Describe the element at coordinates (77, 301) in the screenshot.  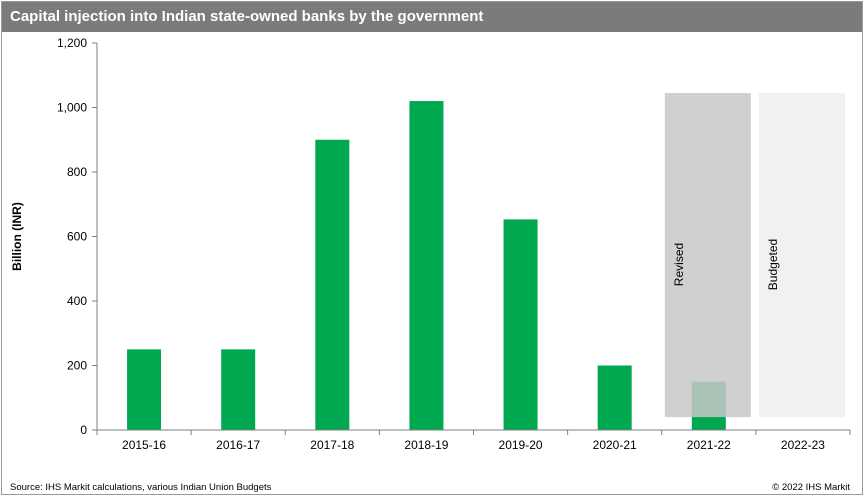
I see `y-tick-label: 400` at that location.